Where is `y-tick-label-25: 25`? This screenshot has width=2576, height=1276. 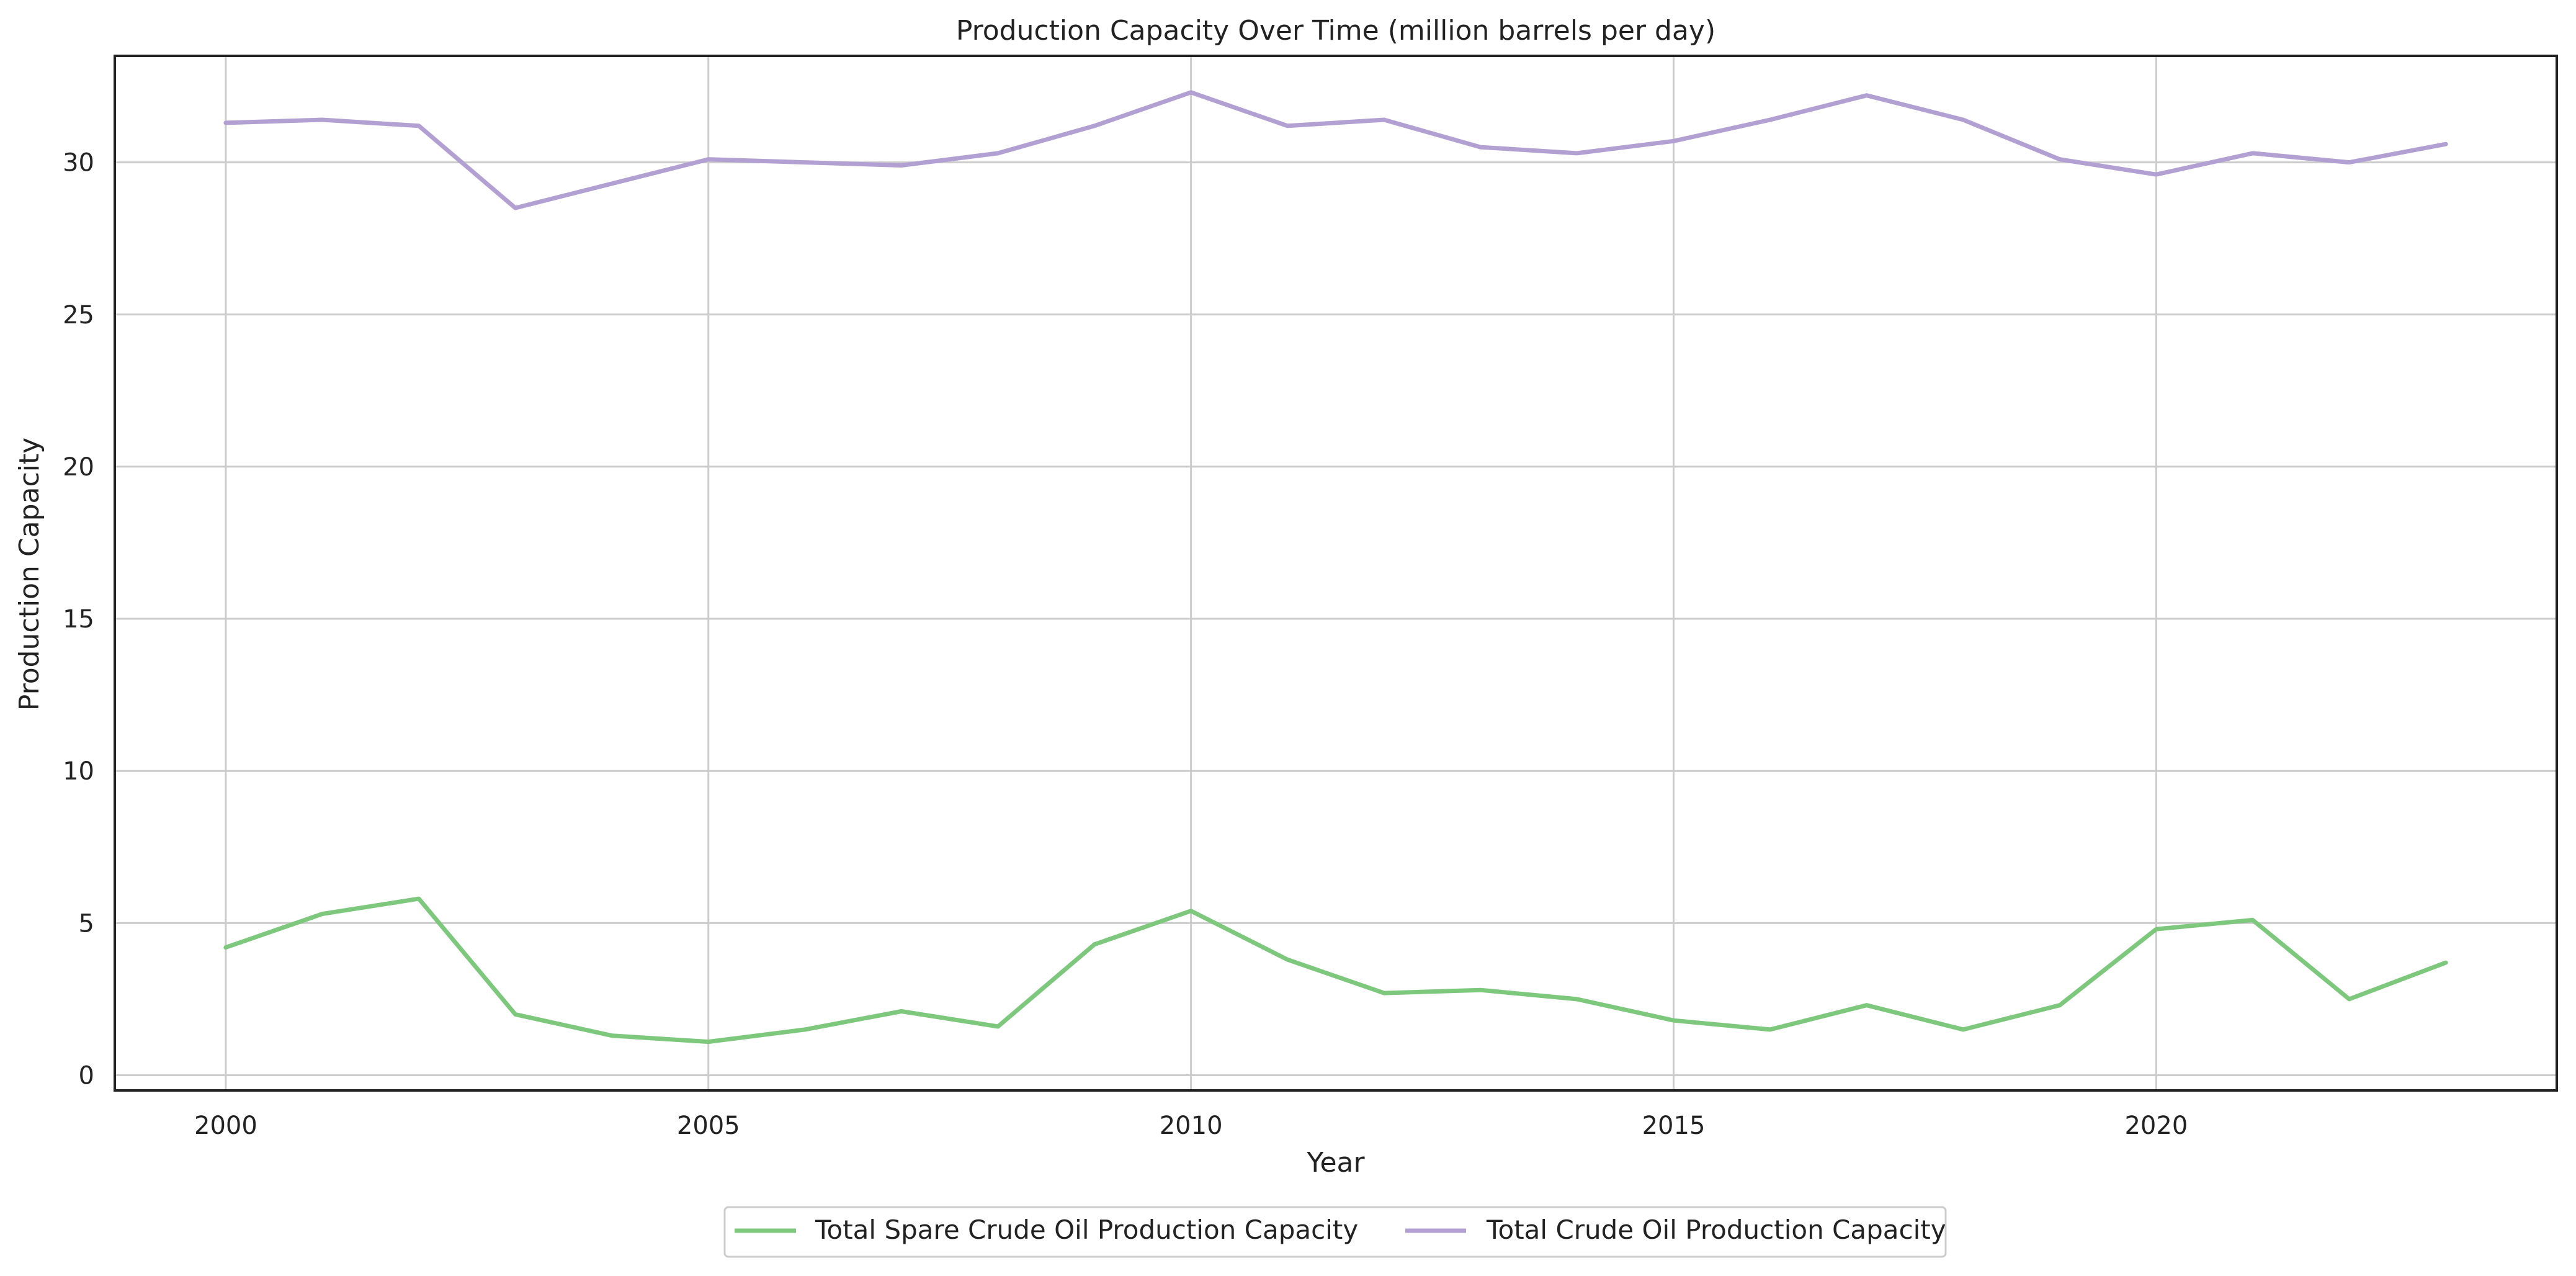
y-tick-label-25: 25 is located at coordinates (78, 315).